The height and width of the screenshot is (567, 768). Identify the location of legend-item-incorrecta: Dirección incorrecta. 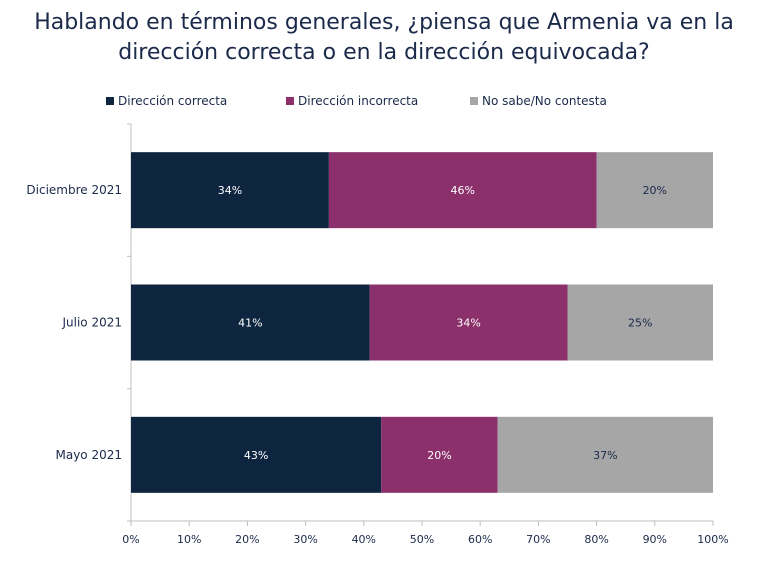
(352, 101).